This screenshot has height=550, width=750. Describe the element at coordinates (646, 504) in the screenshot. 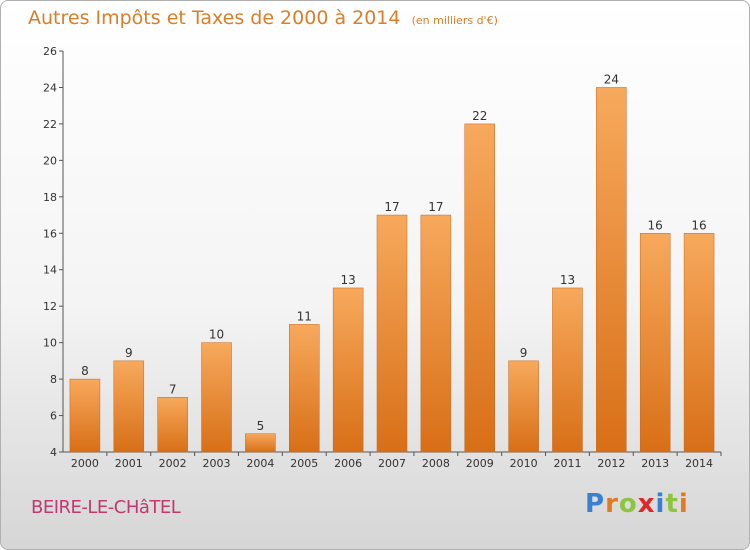

I see `logo-letter: x` at that location.